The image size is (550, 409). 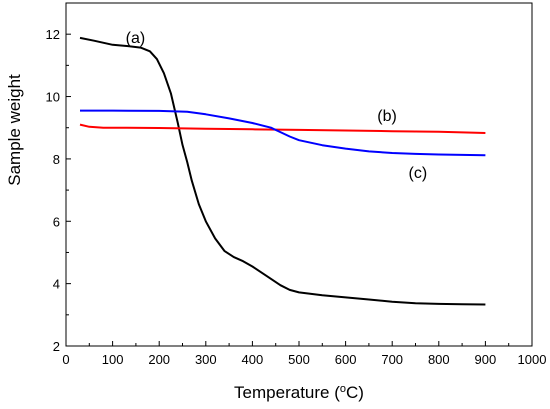 I want to click on y-tick-label-2: 2, so click(x=56, y=346).